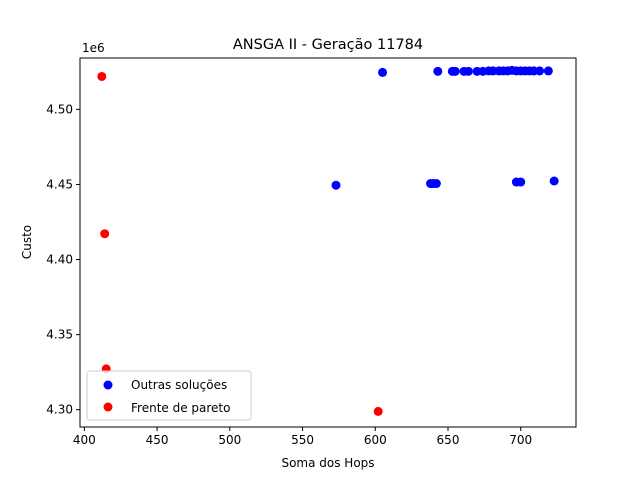 Image resolution: width=640 pixels, height=480 pixels. I want to click on x-tick-label: 650, so click(448, 440).